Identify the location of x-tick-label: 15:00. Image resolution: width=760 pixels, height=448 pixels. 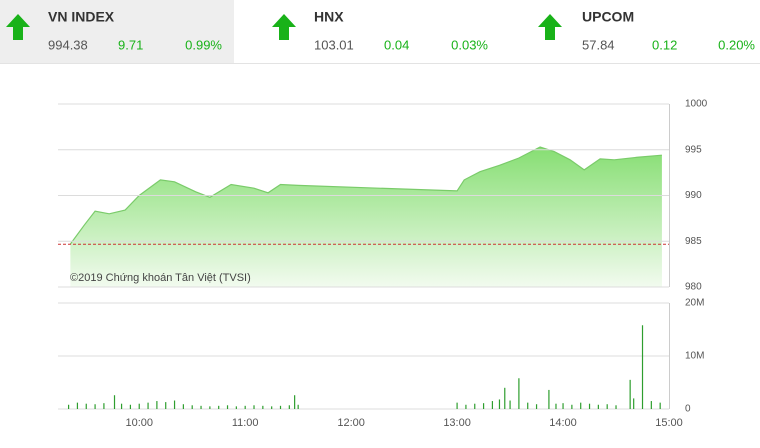
(669, 423).